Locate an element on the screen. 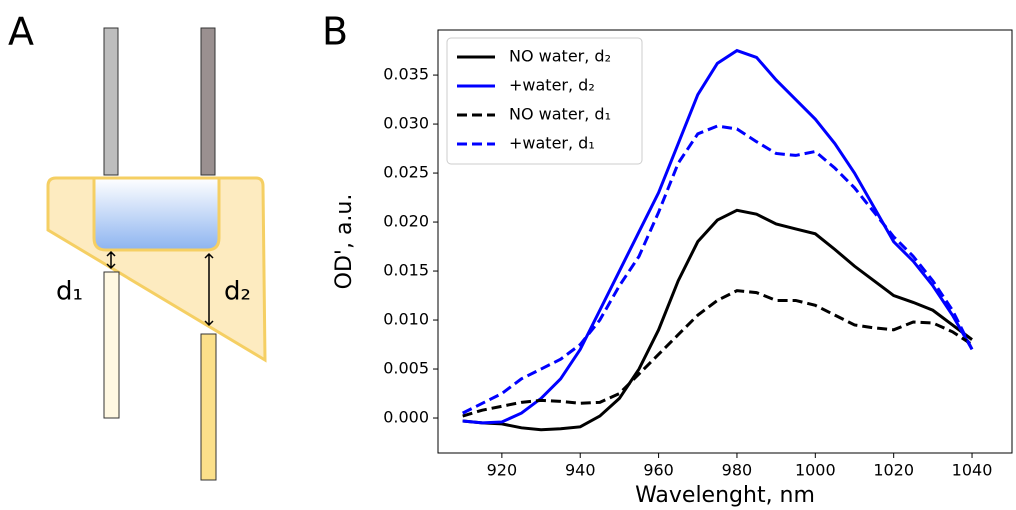 This screenshot has height=510, width=1016. legend-box is located at coordinates (544, 101).